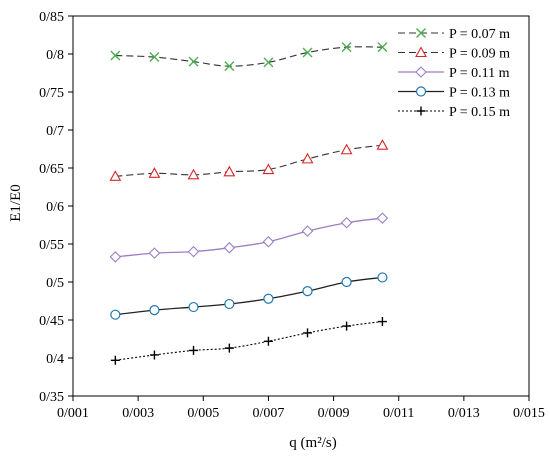 Image resolution: width=550 pixels, height=457 pixels. Describe the element at coordinates (479, 93) in the screenshot. I see `legend-label: P = 0.13 m` at that location.